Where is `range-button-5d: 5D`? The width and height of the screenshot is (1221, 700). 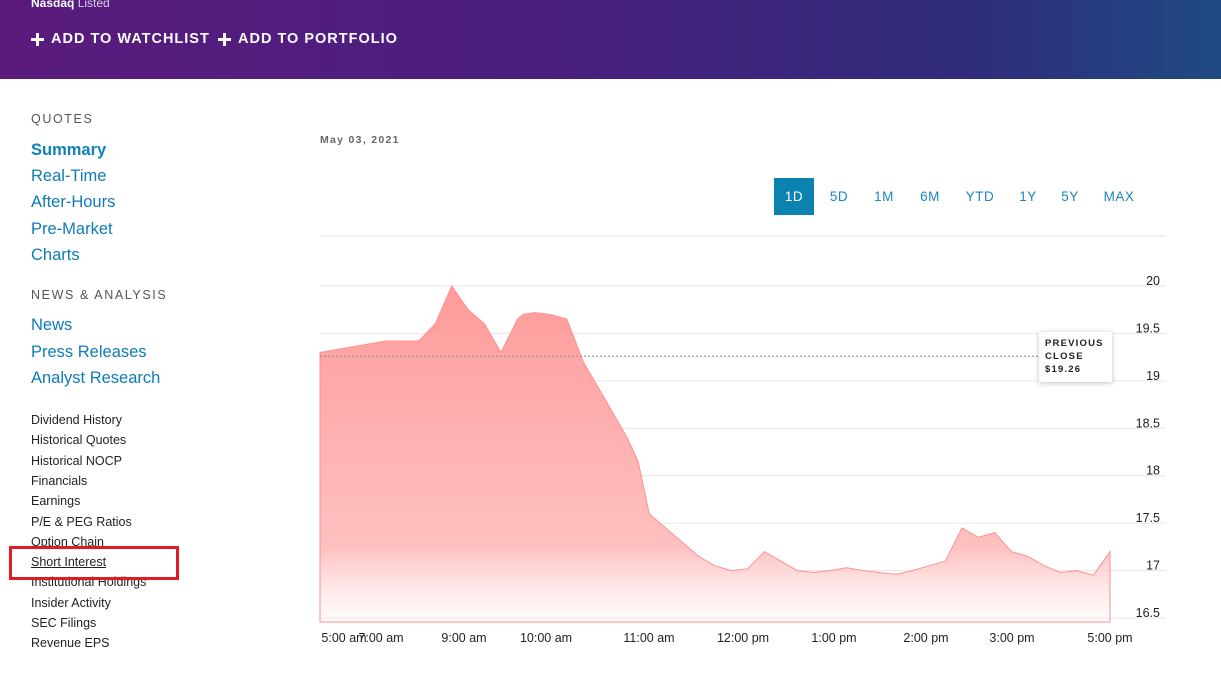
range-button-5d: 5D is located at coordinates (839, 196).